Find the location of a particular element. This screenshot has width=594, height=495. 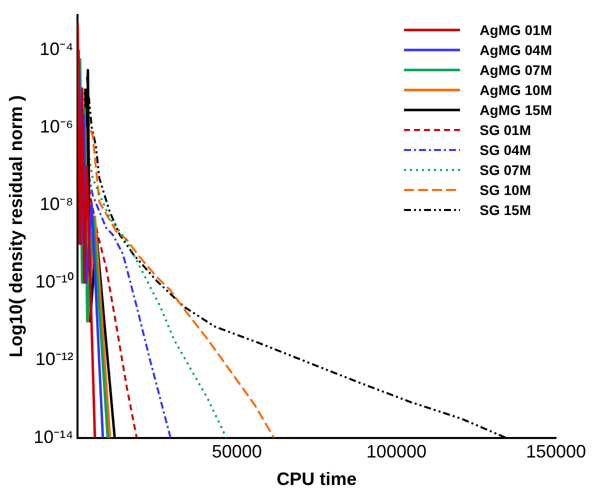

x-tick-label: 150000 is located at coordinates (556, 452).